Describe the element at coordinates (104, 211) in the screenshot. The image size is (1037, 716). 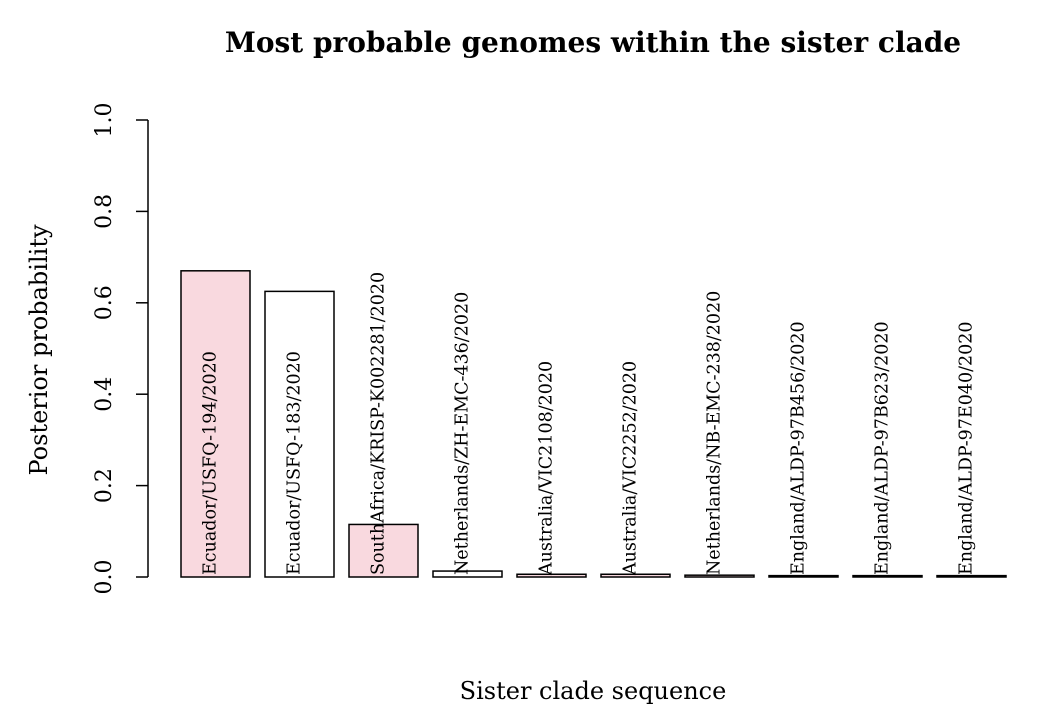
I see `y-tick-label: 0.8` at that location.